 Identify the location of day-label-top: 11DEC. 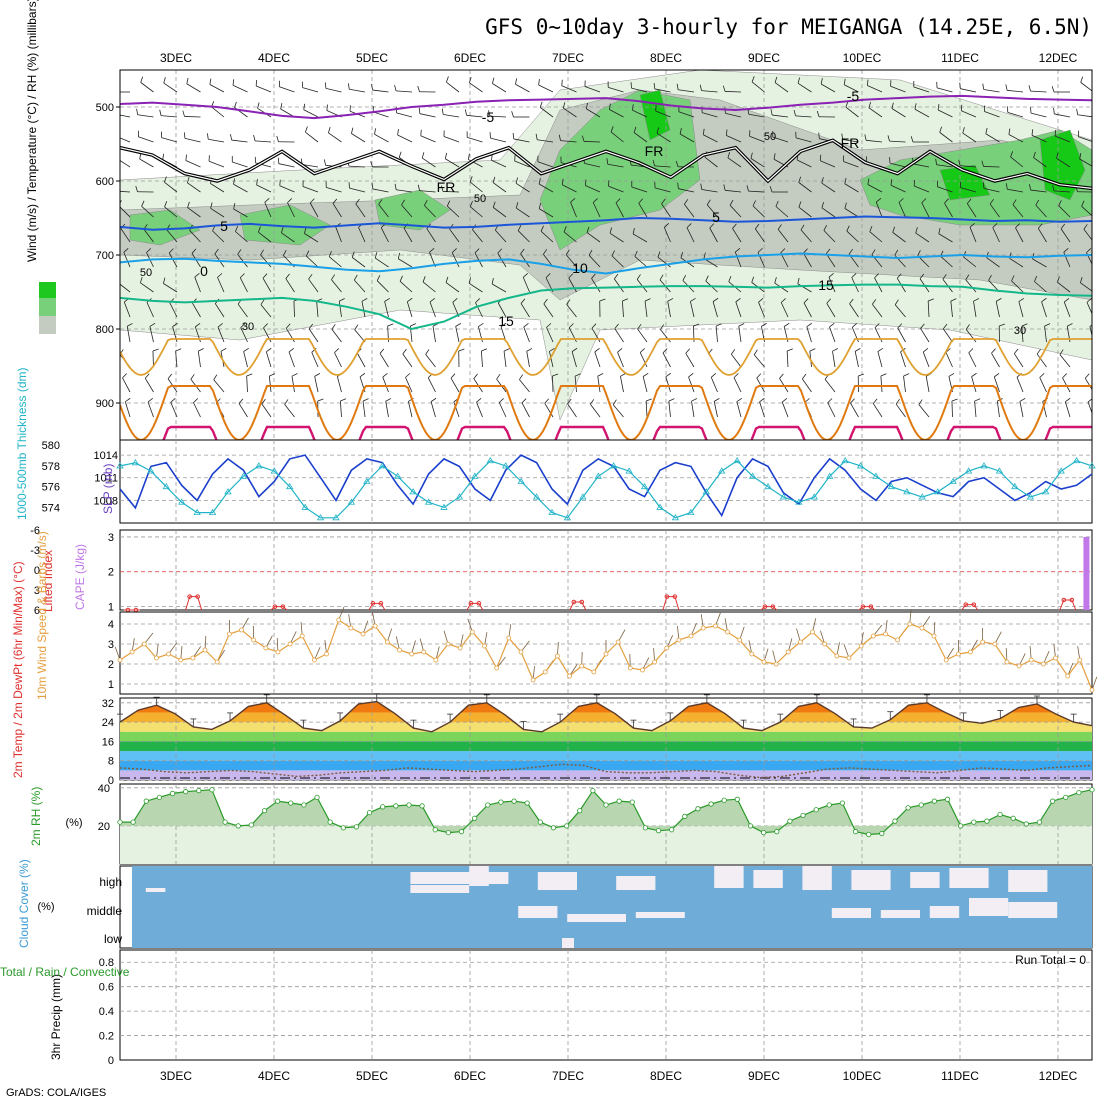
(960, 58).